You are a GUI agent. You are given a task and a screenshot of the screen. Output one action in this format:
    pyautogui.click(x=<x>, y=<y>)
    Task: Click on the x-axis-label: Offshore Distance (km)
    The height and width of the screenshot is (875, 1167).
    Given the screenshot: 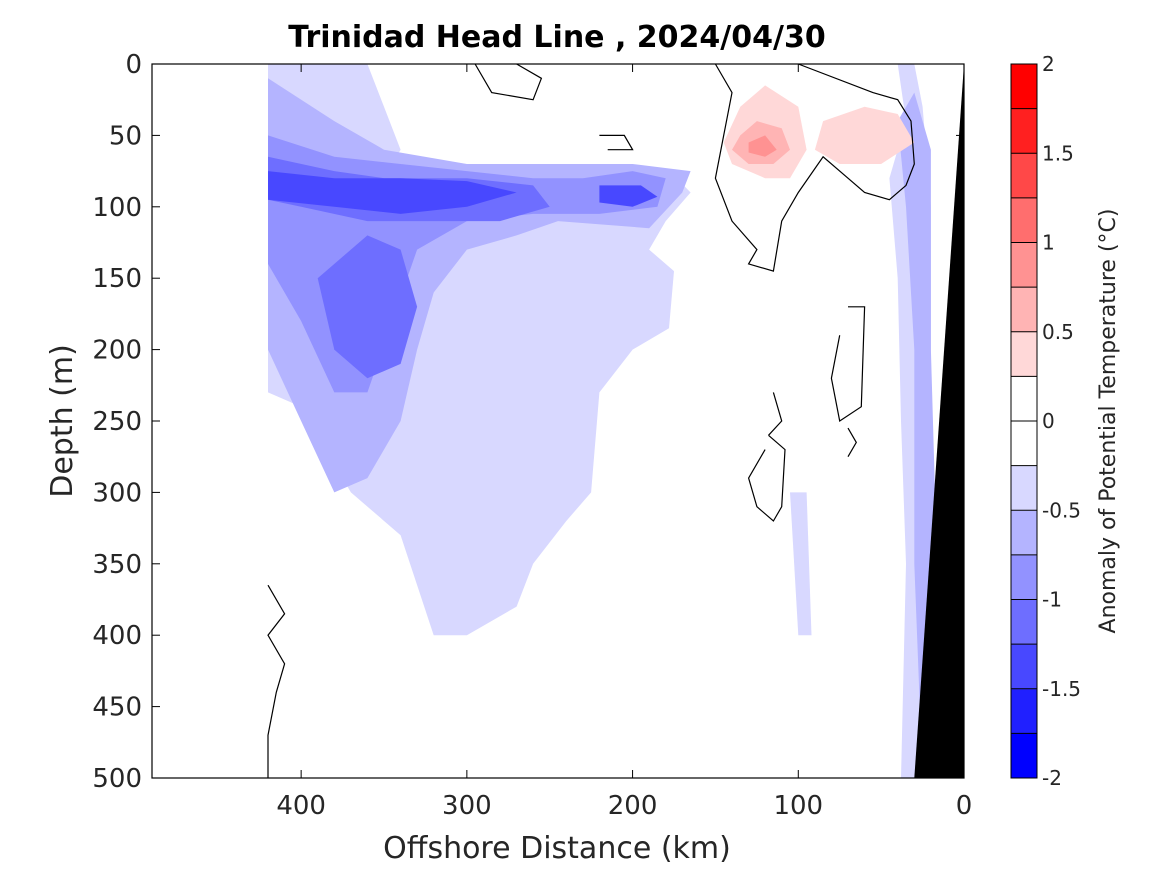 What is the action you would take?
    pyautogui.click(x=557, y=848)
    